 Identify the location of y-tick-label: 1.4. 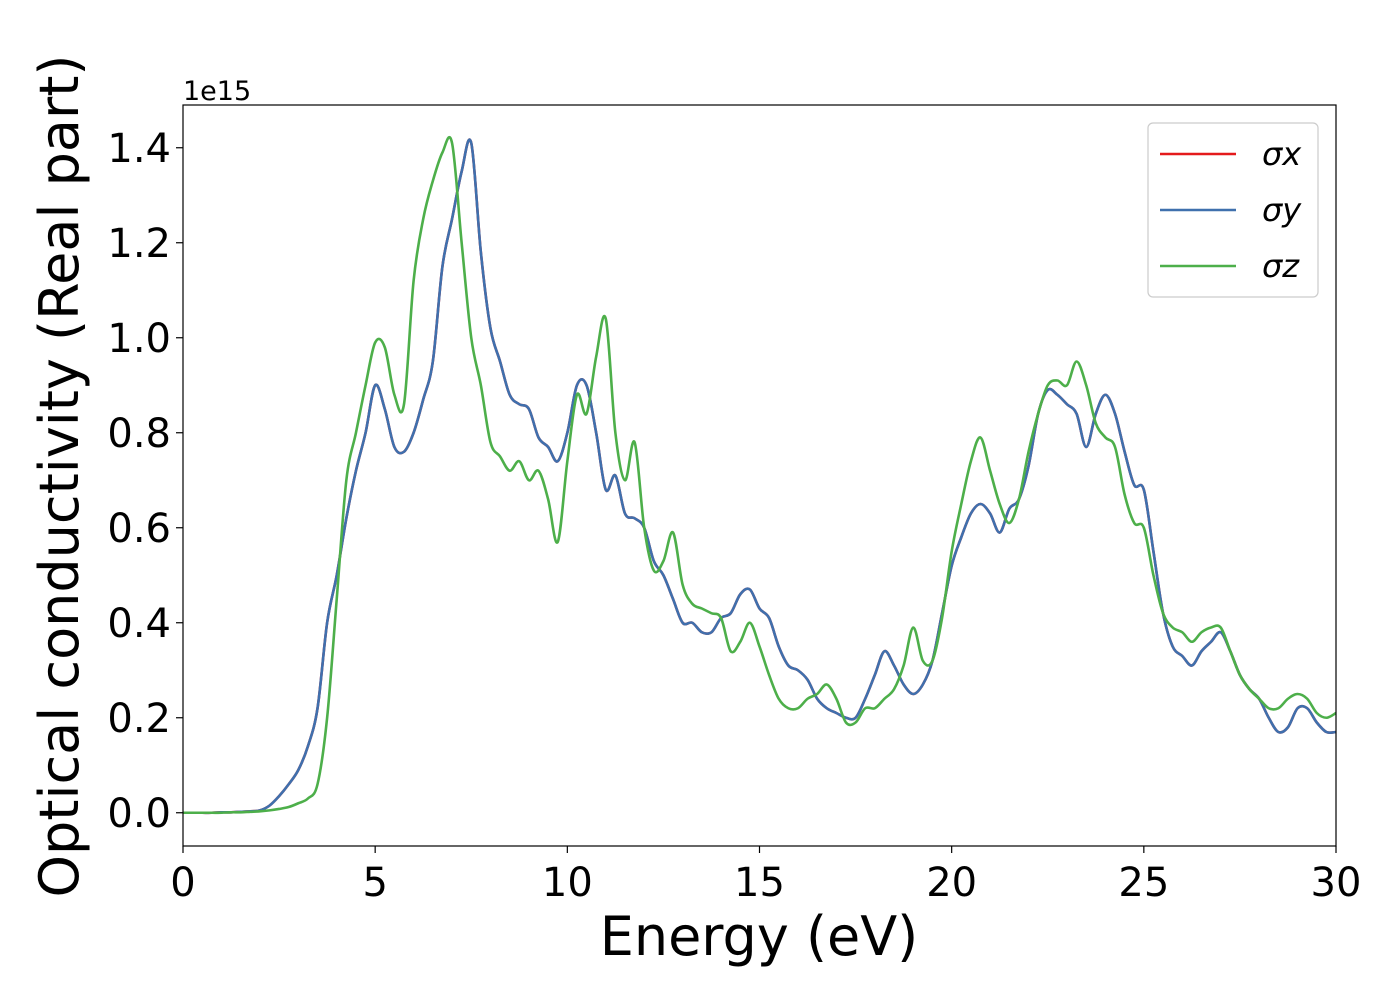
(139, 149).